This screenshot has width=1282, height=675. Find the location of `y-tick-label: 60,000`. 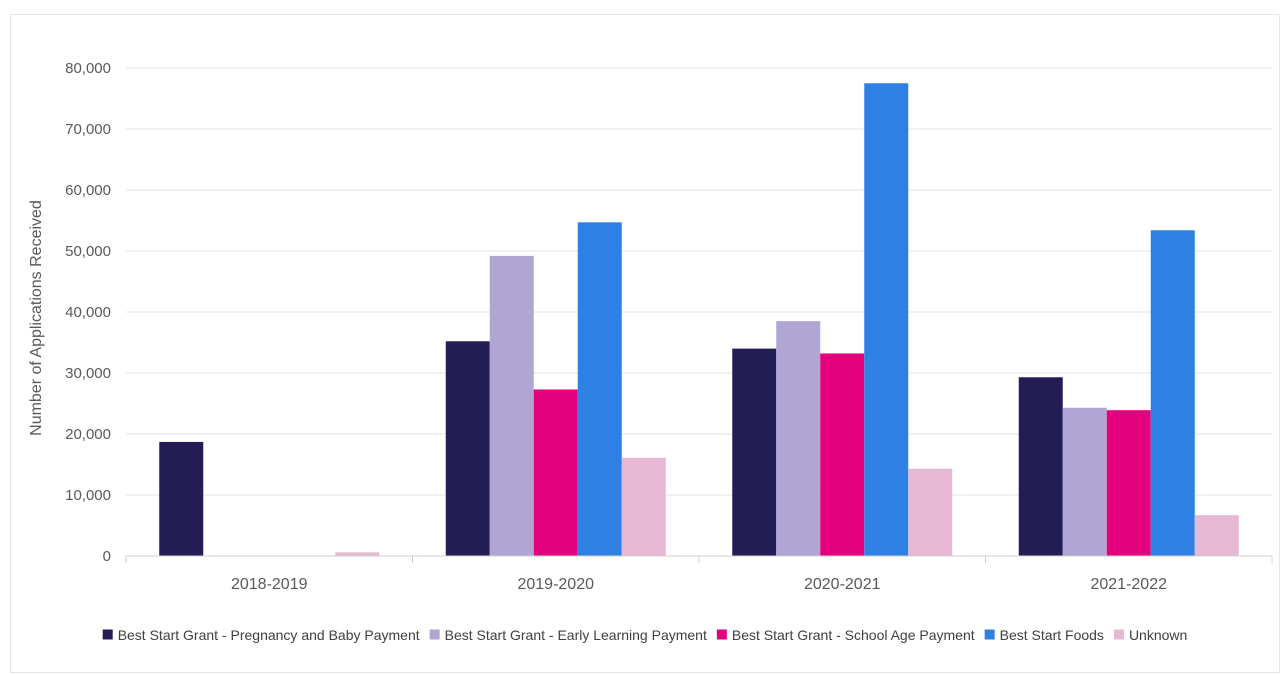

y-tick-label: 60,000 is located at coordinates (88, 190).